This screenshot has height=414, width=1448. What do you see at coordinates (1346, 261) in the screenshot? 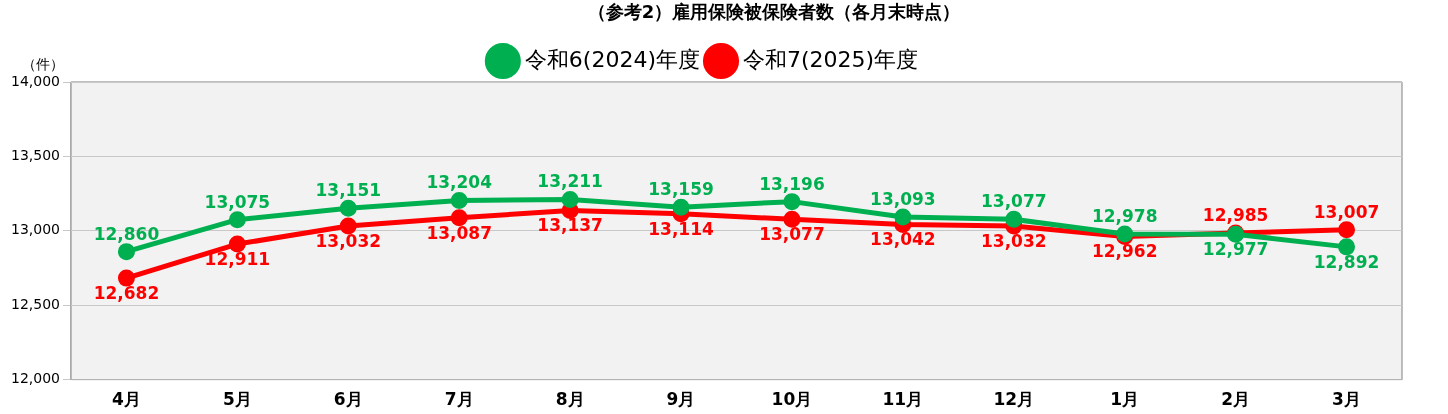
I see `data-label: 12,892` at bounding box center [1346, 261].